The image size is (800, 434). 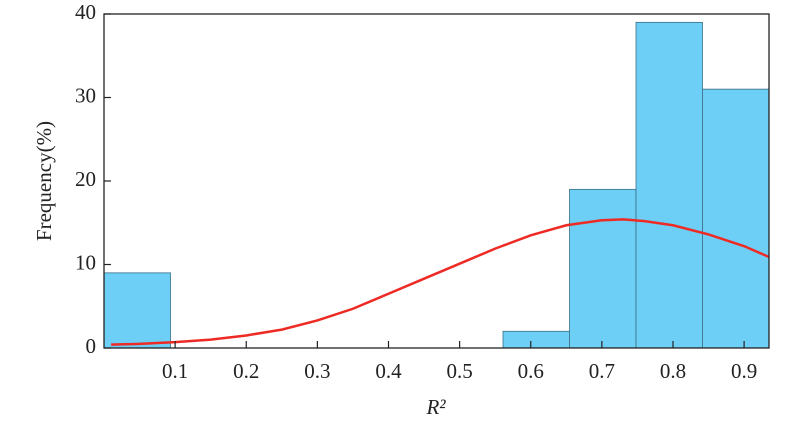 I want to click on y-tick-label: 40, so click(x=85, y=12).